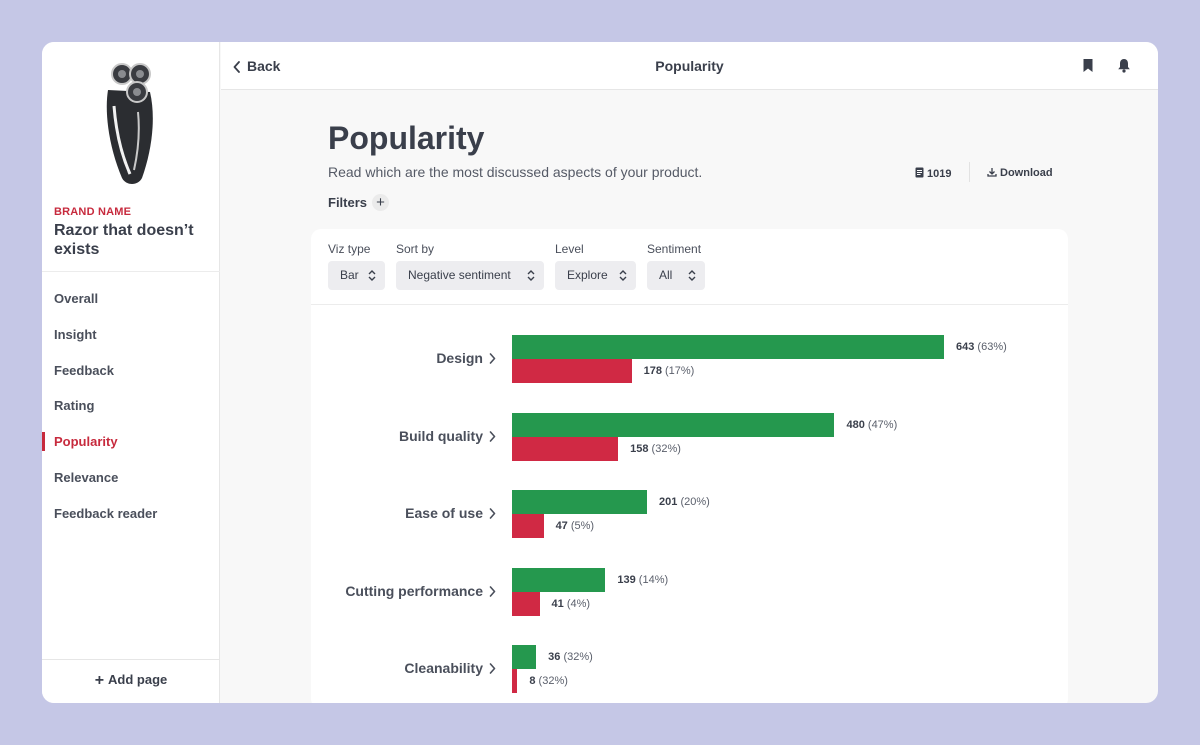 Image resolution: width=1200 pixels, height=745 pixels. I want to click on positive-value-build-quality: 480 (47%), so click(872, 424).